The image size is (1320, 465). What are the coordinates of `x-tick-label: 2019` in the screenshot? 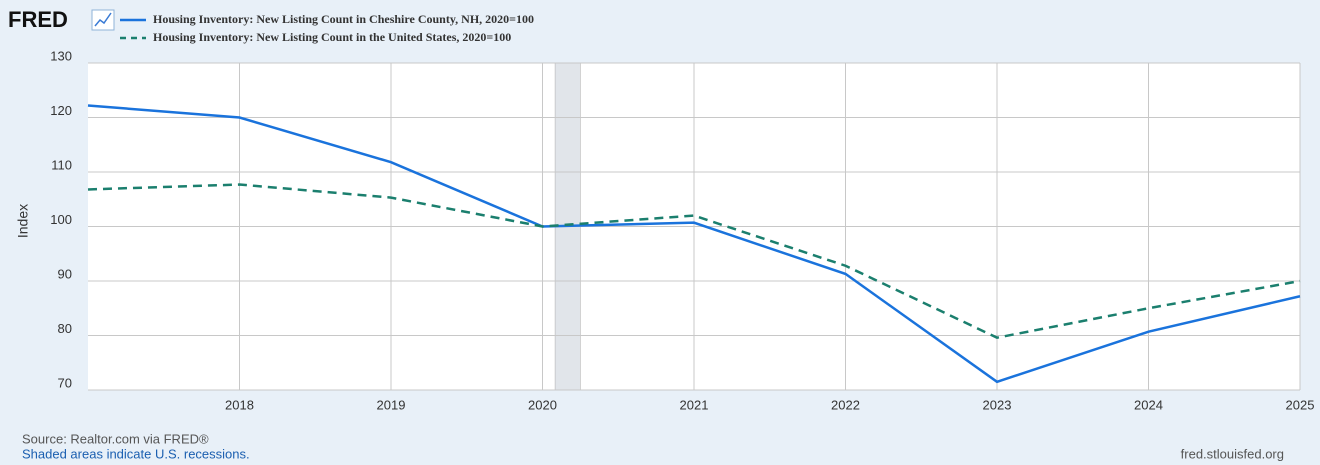 It's located at (391, 404).